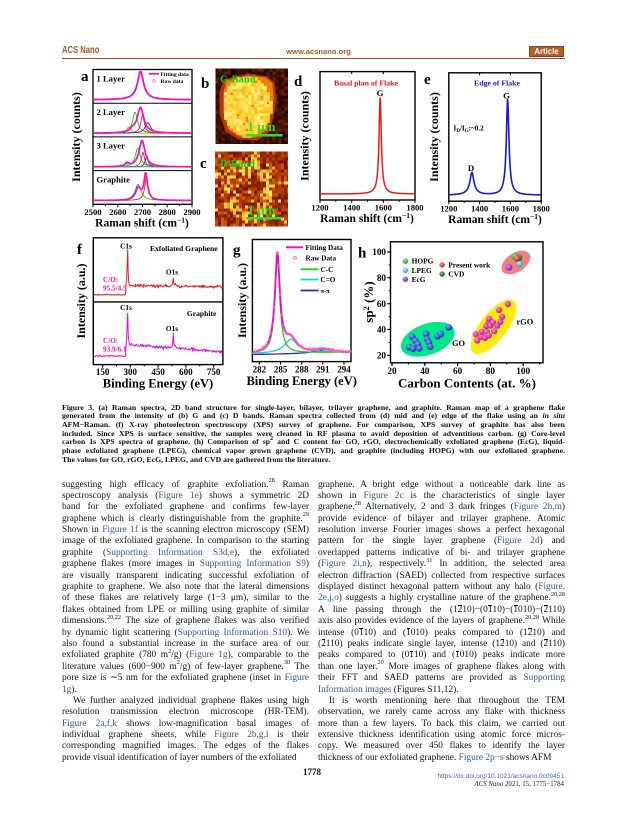 This screenshot has height=818, width=625. What do you see at coordinates (115, 289) in the screenshot?
I see `svg-text: 95.5/4.5` at bounding box center [115, 289].